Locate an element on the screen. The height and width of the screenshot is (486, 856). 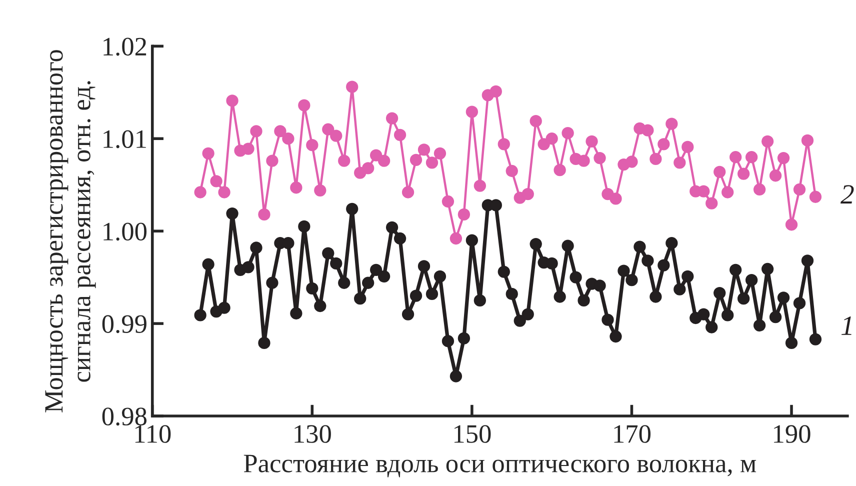
x-tick-label: 150 is located at coordinates (472, 434).